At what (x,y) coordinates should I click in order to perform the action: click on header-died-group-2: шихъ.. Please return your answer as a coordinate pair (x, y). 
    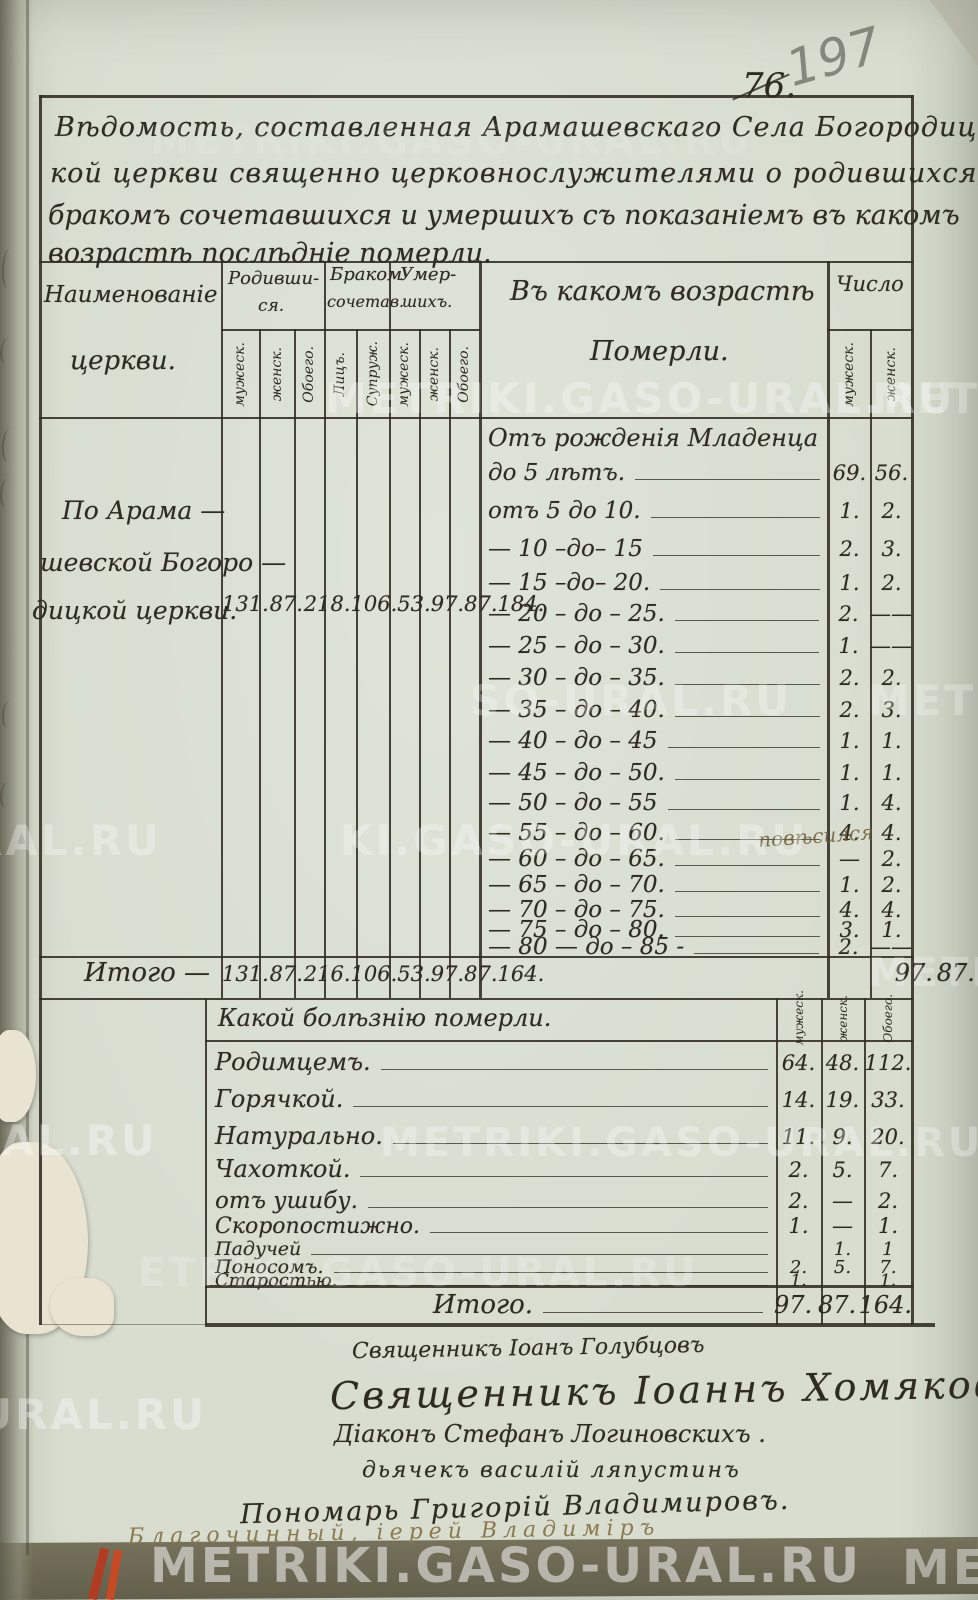
    Looking at the image, I should click on (427, 301).